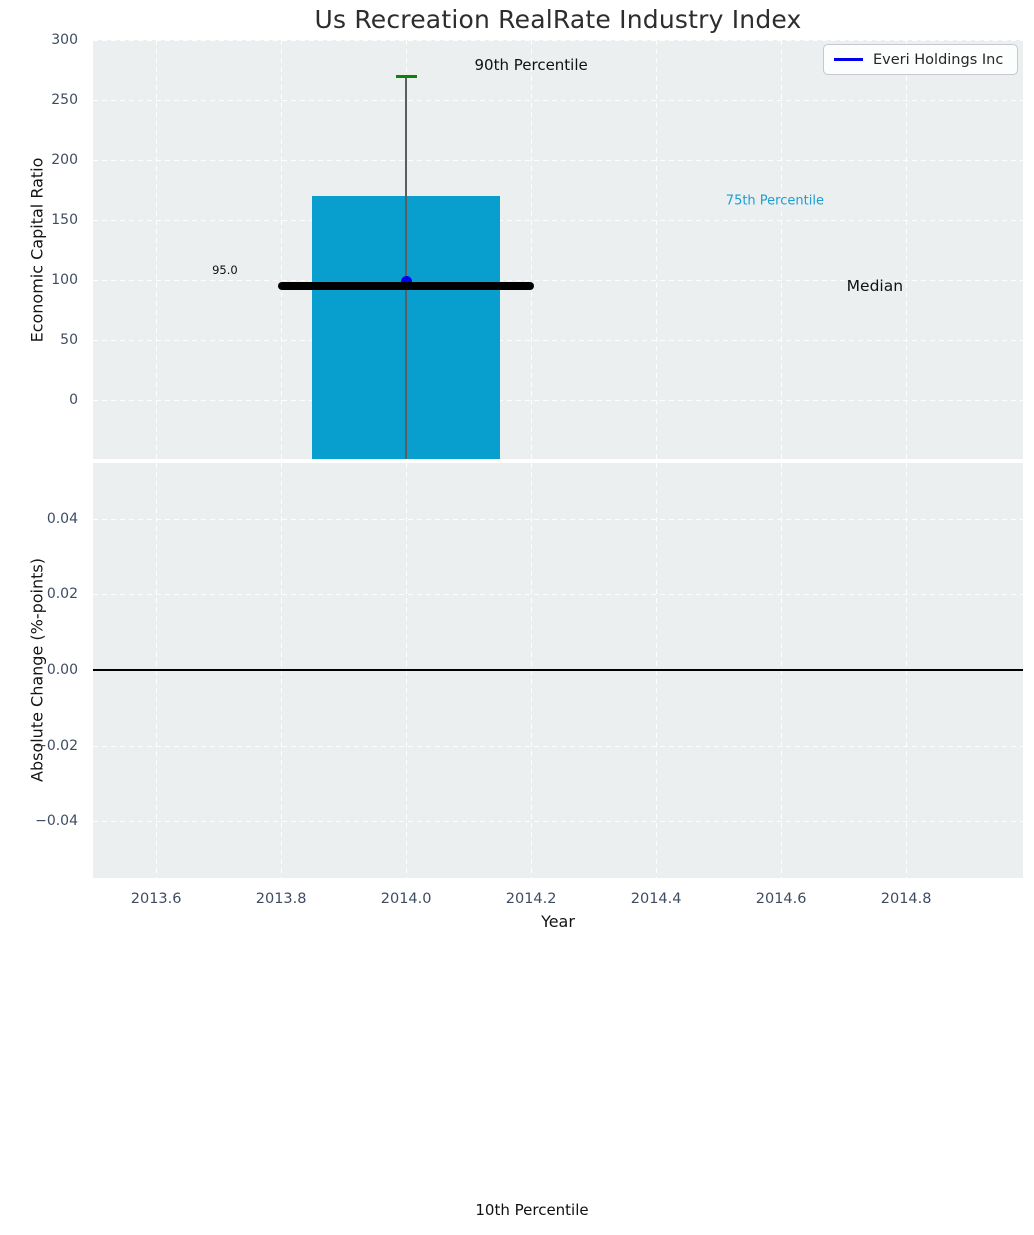  What do you see at coordinates (406, 899) in the screenshot?
I see `x-tick-label: 2014.0` at bounding box center [406, 899].